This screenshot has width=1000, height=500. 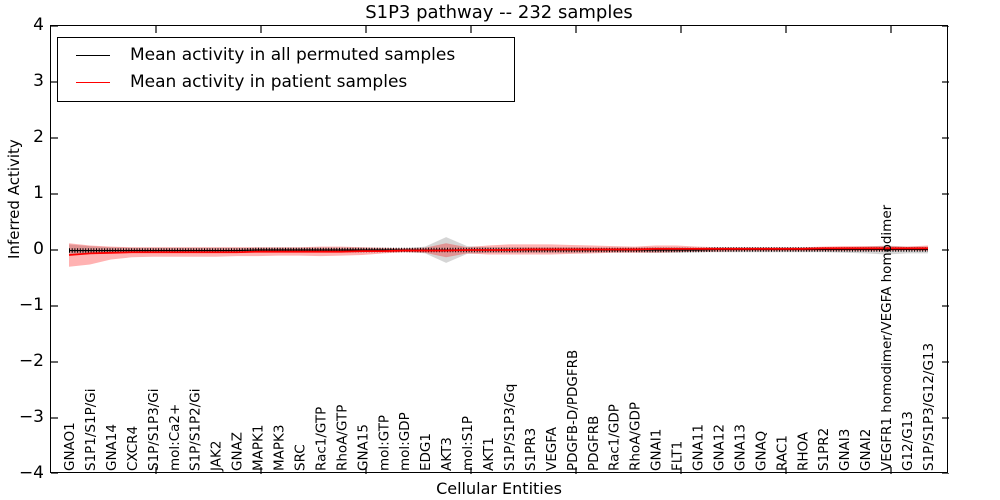 I want to click on x-category-label: EDG1, so click(x=426, y=452).